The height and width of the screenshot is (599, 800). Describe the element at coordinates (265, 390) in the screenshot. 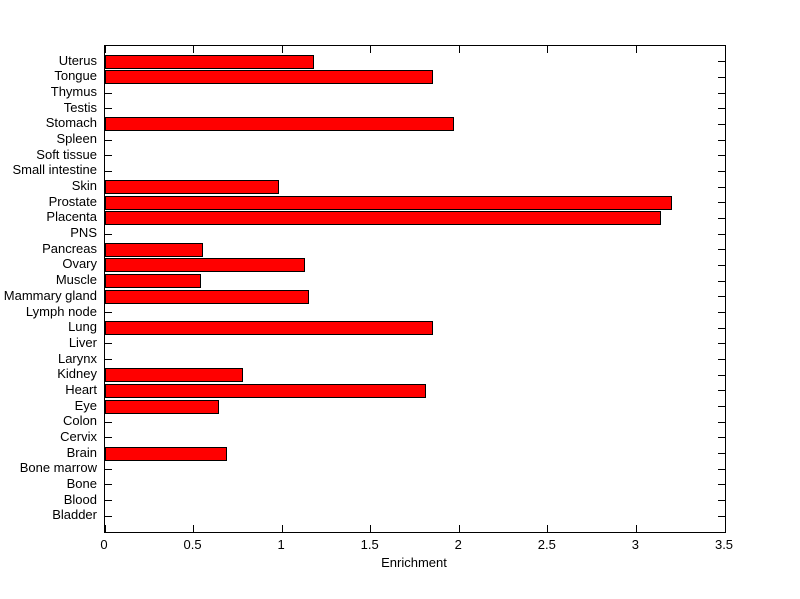

I see `bar-heart` at that location.